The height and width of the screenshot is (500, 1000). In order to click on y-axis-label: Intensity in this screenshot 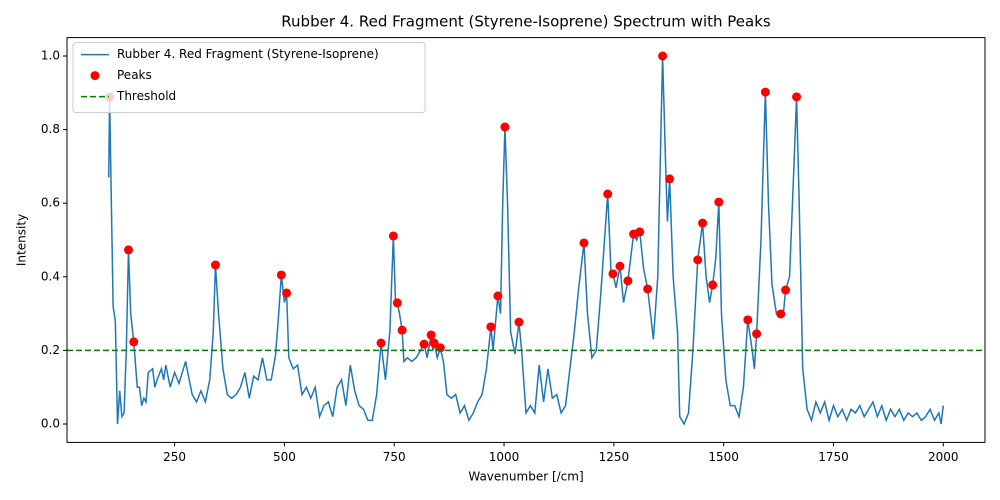, I will do `click(22, 240)`.